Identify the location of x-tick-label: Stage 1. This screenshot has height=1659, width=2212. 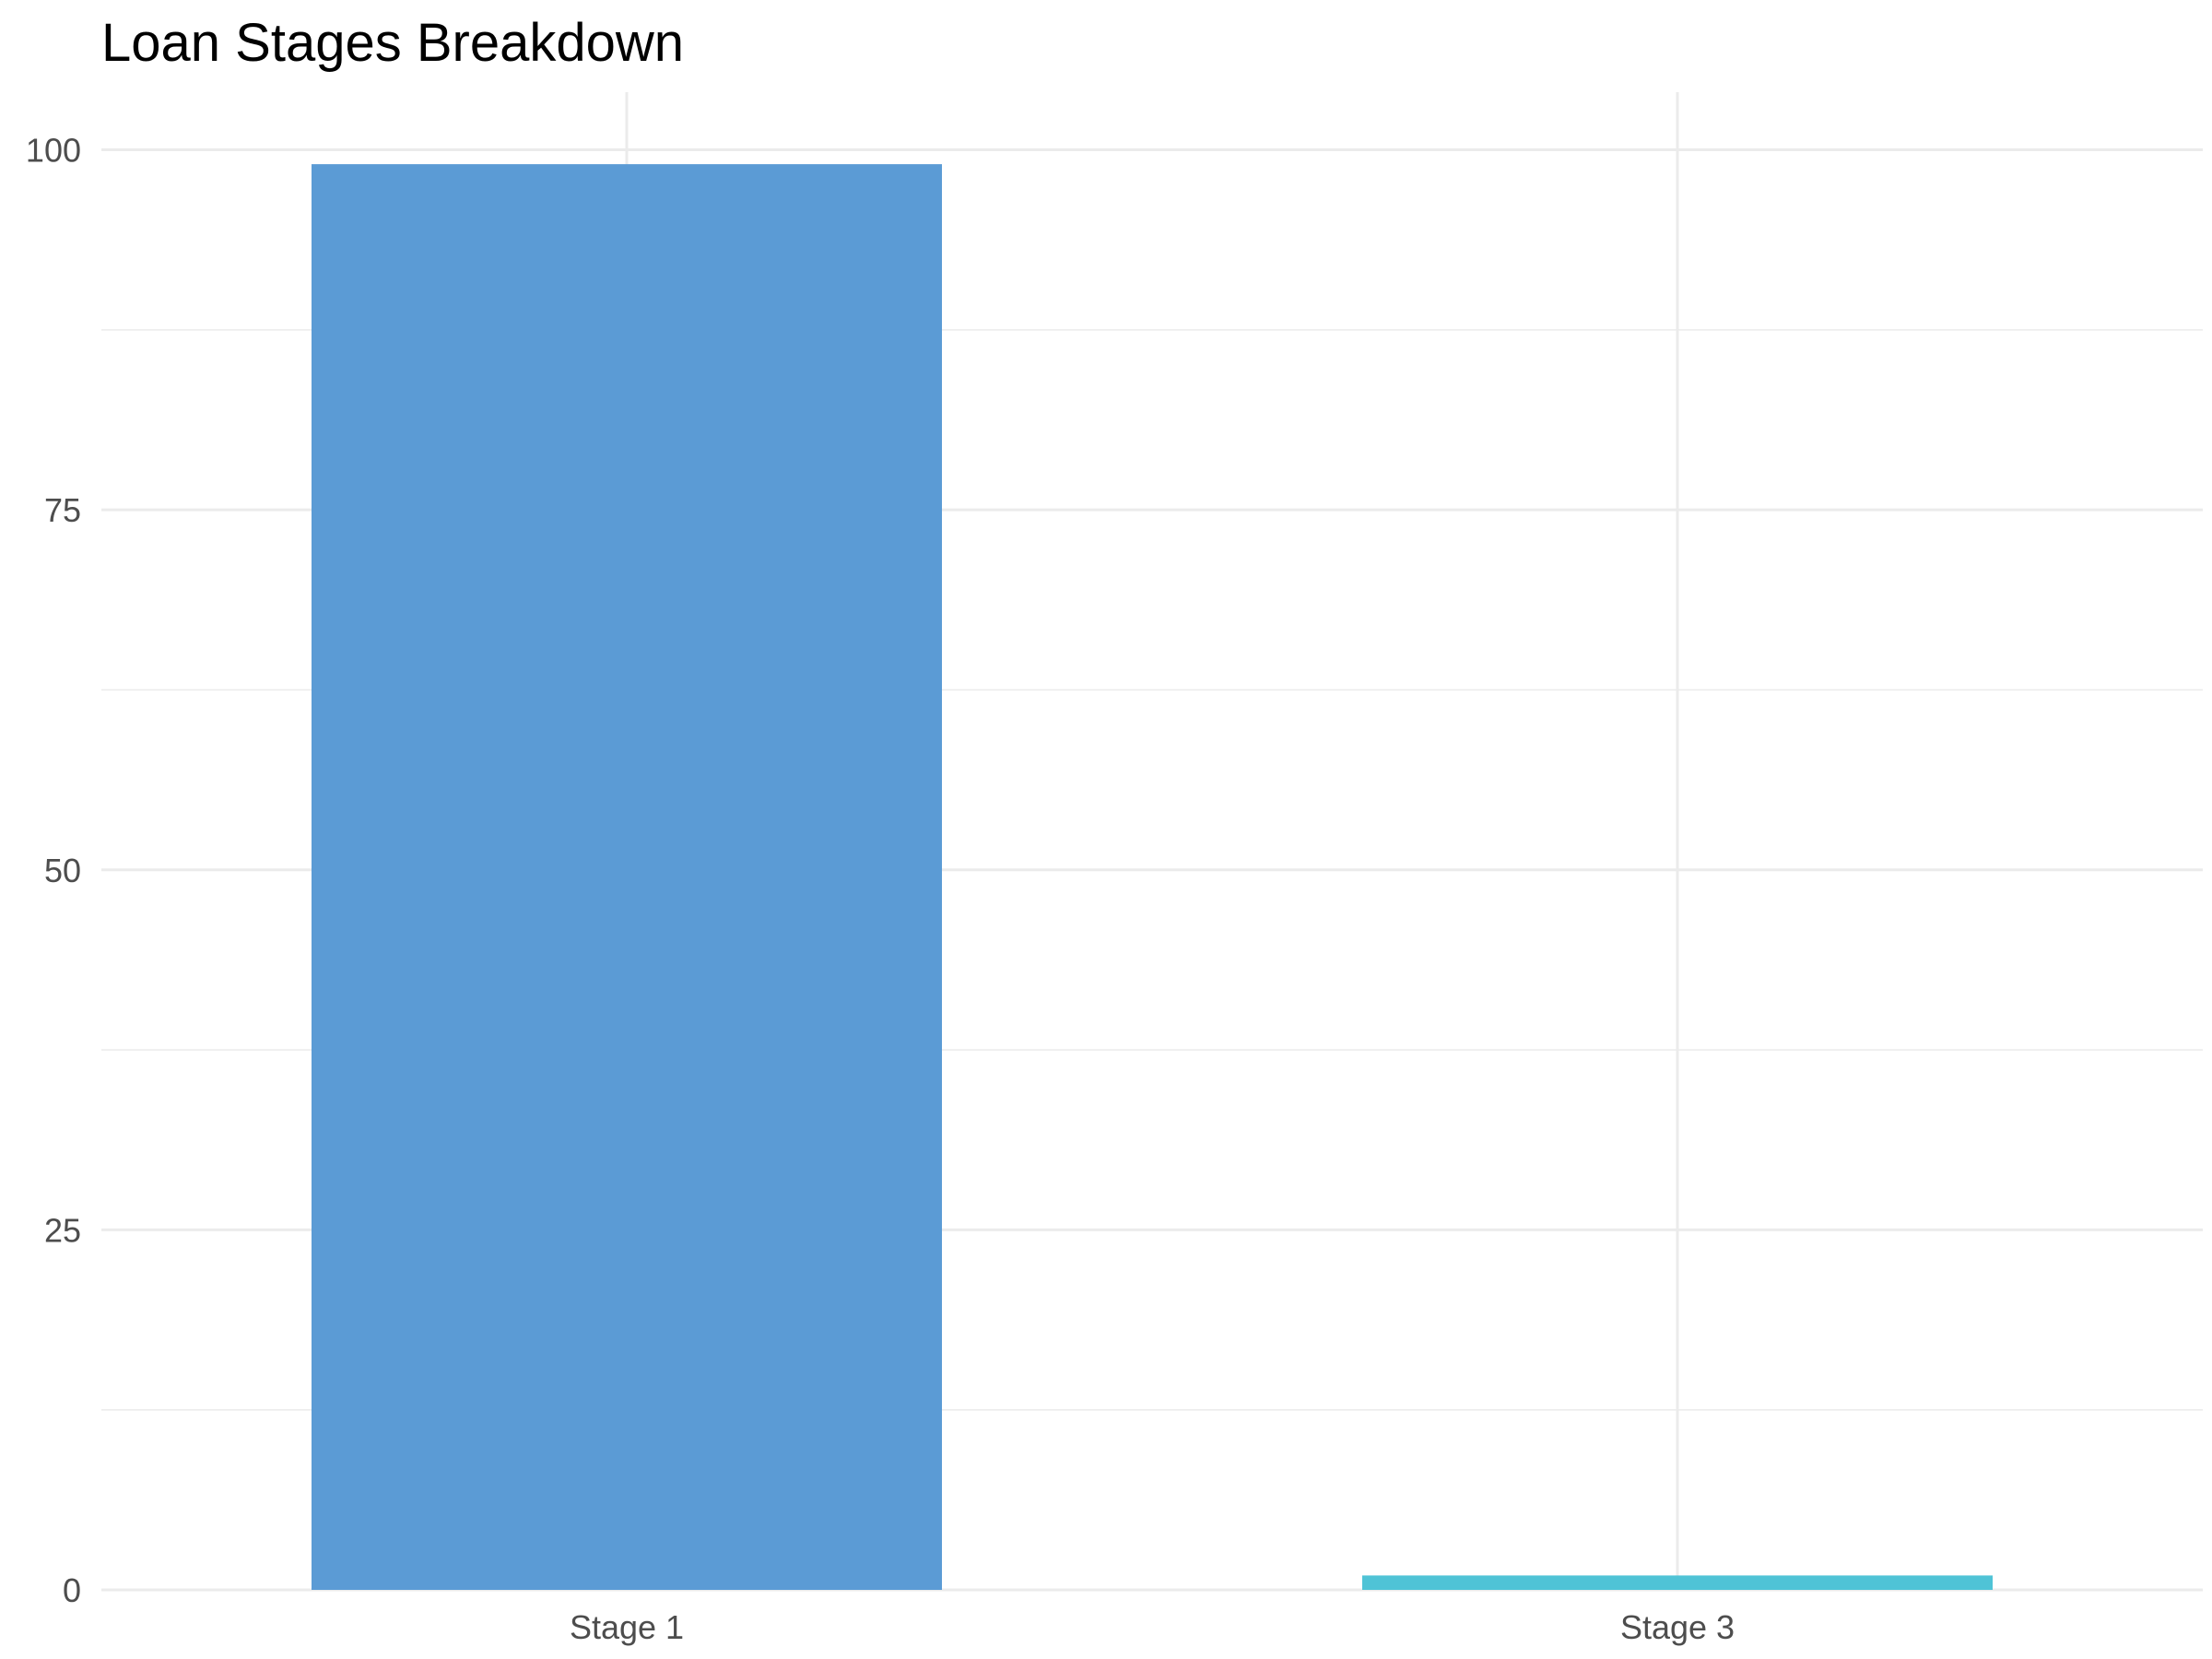
(627, 1627).